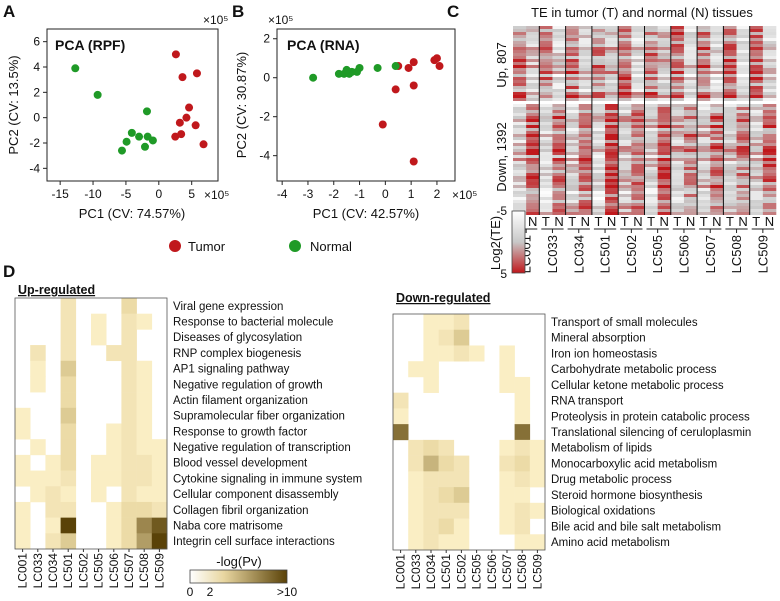 This screenshot has width=780, height=601. I want to click on x-tick-label: -15, so click(60, 194).